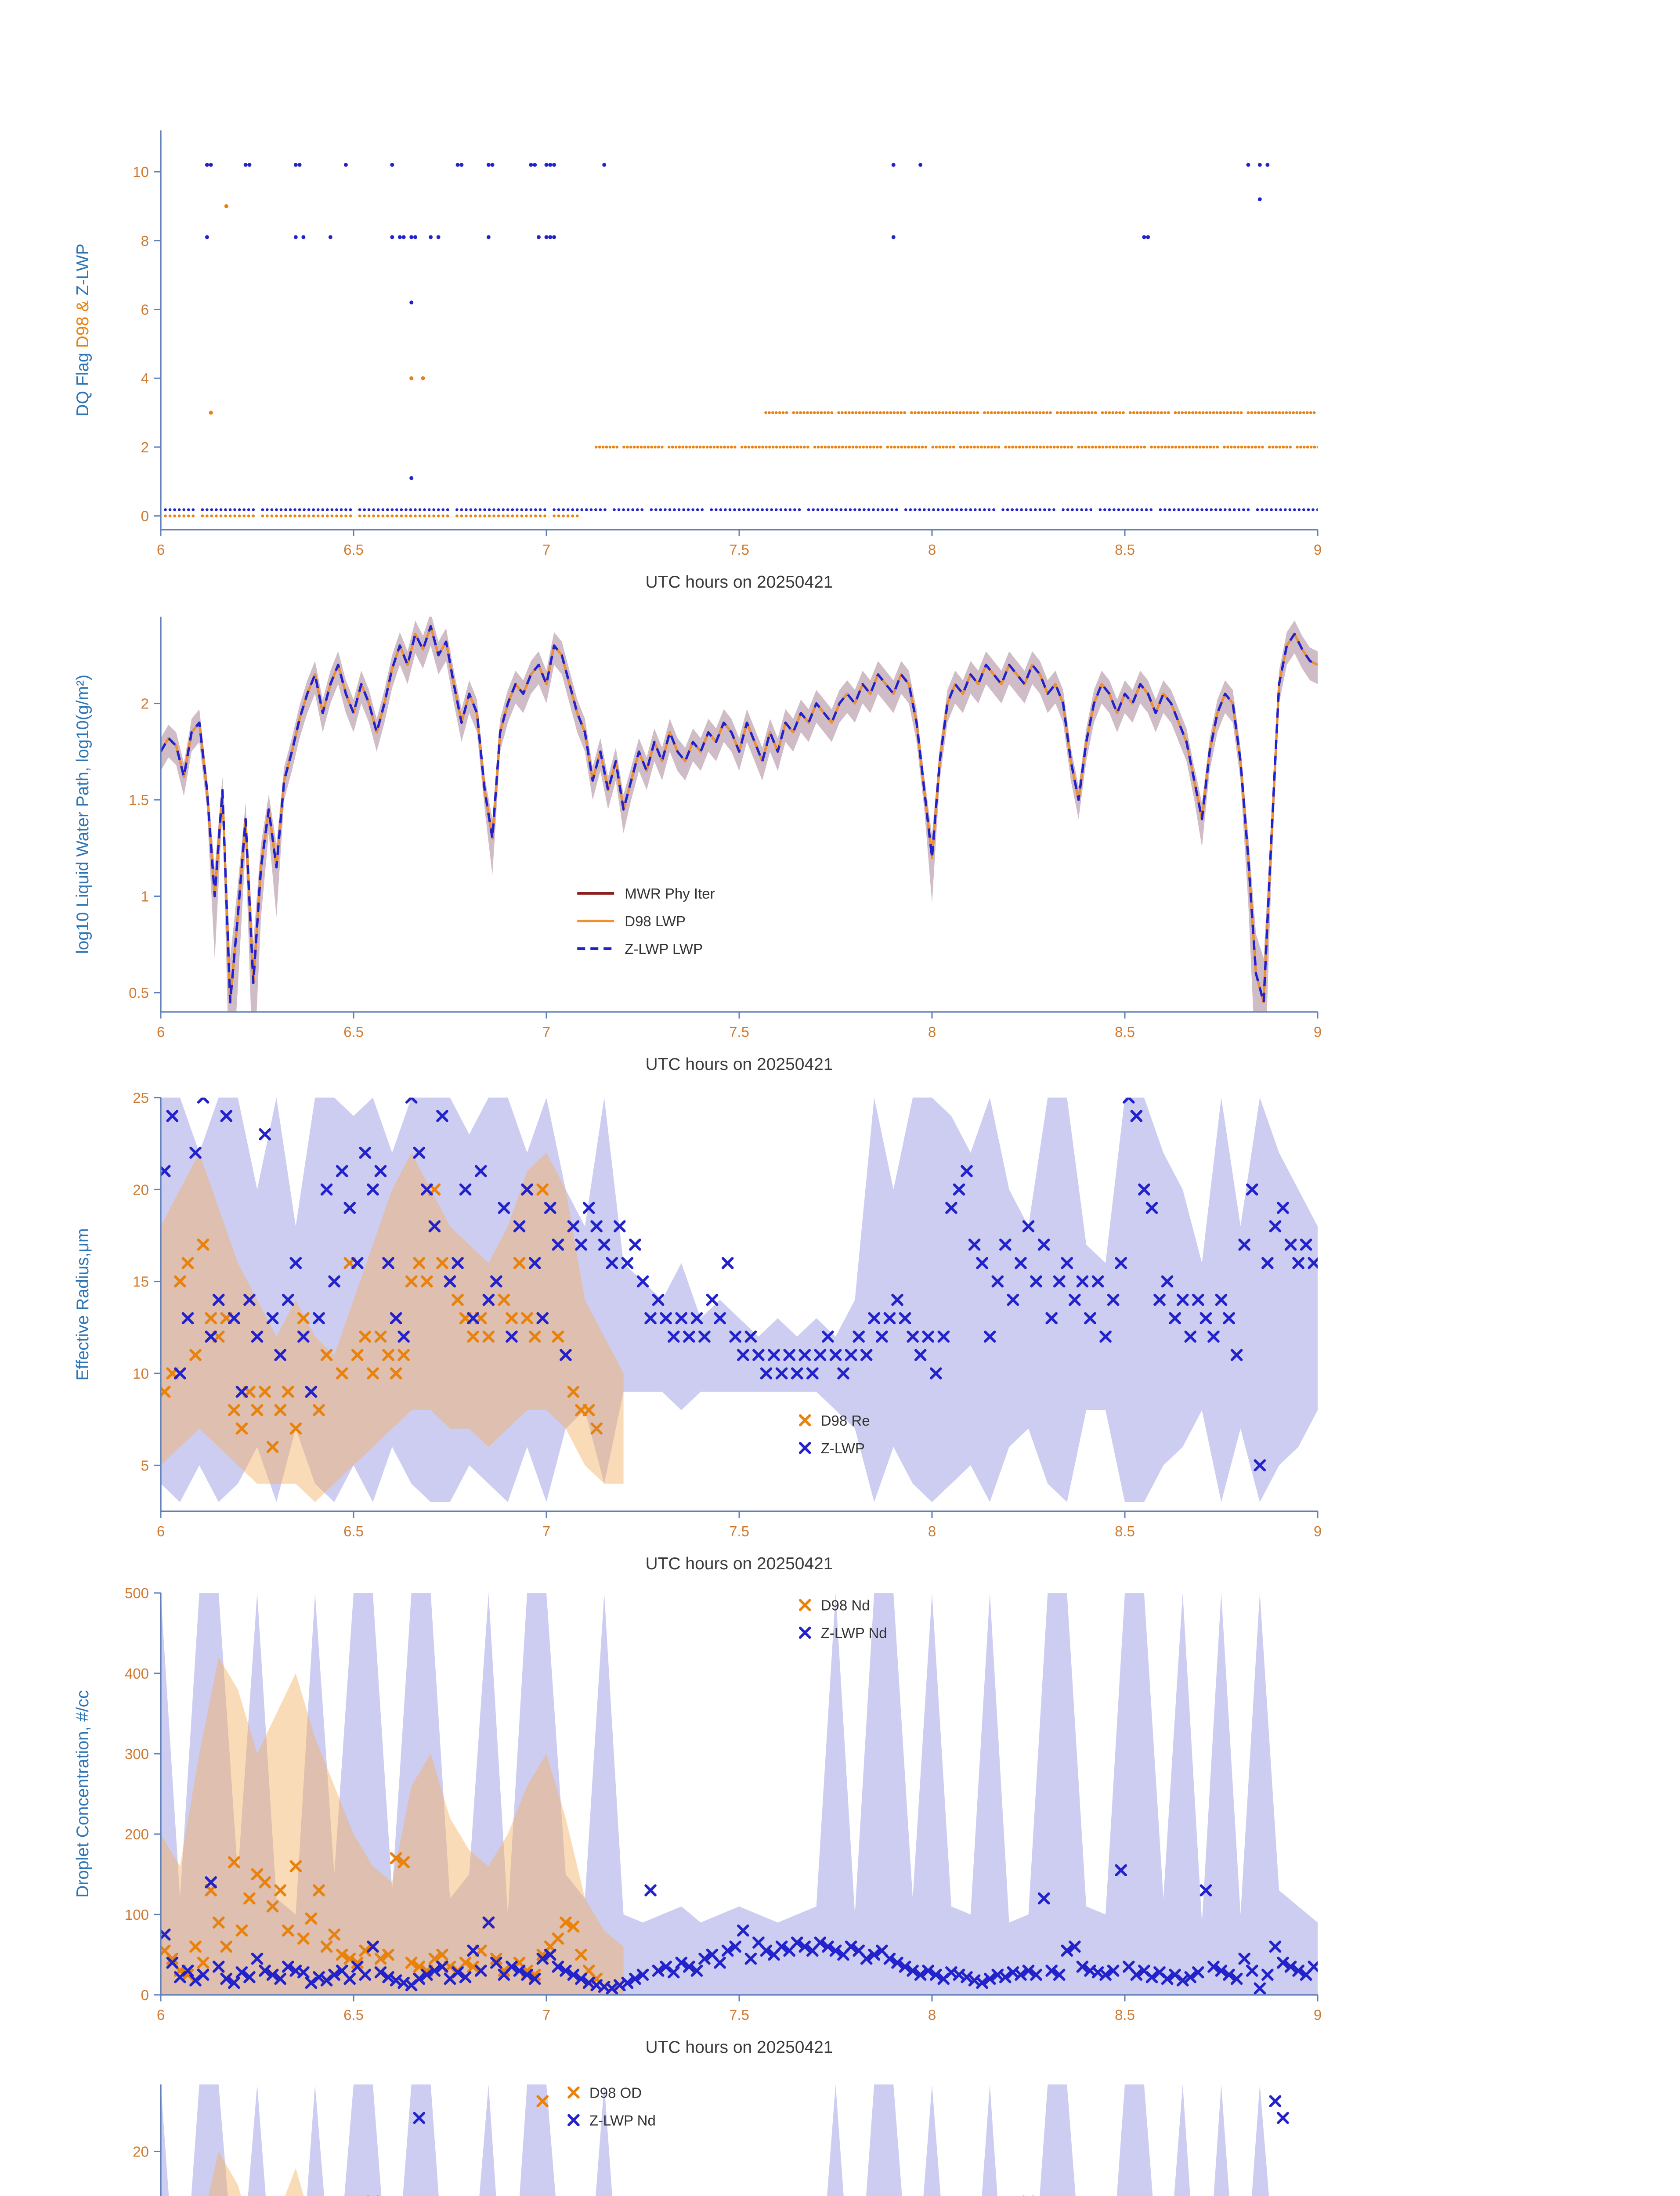 This screenshot has height=2196, width=1680. Describe the element at coordinates (139, 993) in the screenshot. I see `svg-text: 0.5` at that location.